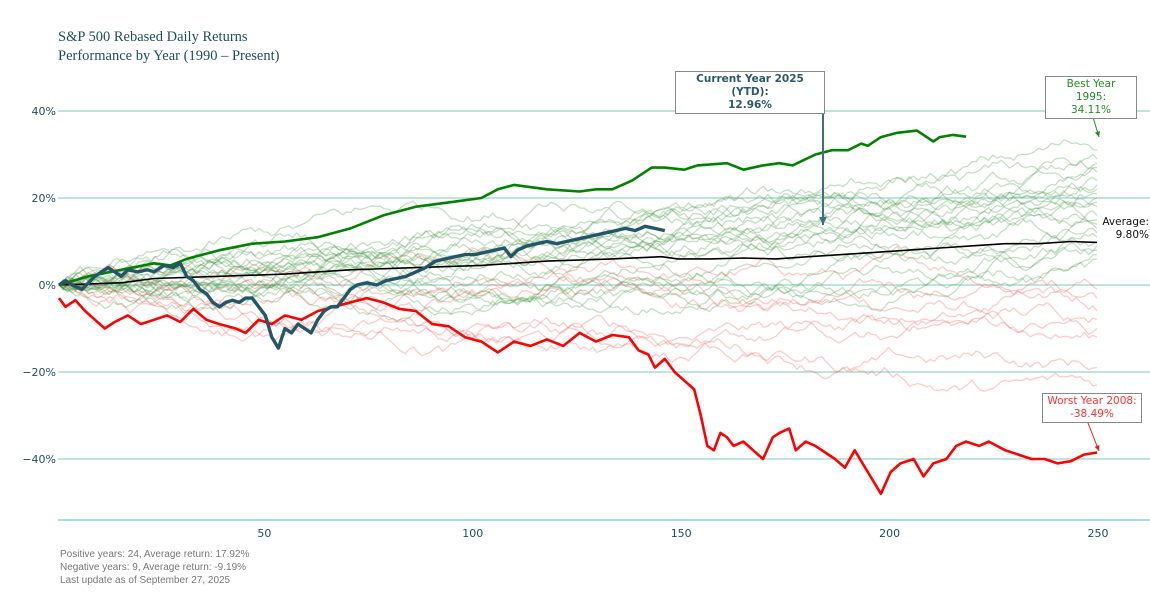 Image resolution: width=1150 pixels, height=600 pixels. I want to click on current-year-annotation: Current Year 2025 (YTD): 12.96%, so click(750, 92).